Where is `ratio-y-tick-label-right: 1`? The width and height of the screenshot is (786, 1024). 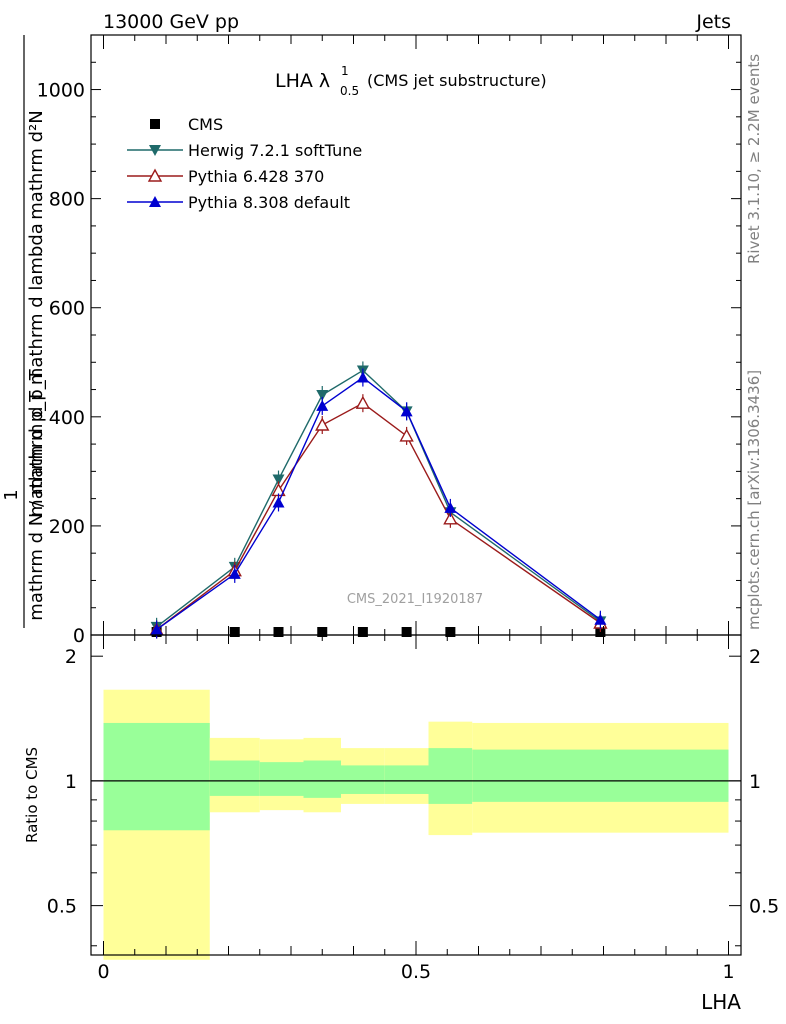 ratio-y-tick-label-right: 1 is located at coordinates (755, 782).